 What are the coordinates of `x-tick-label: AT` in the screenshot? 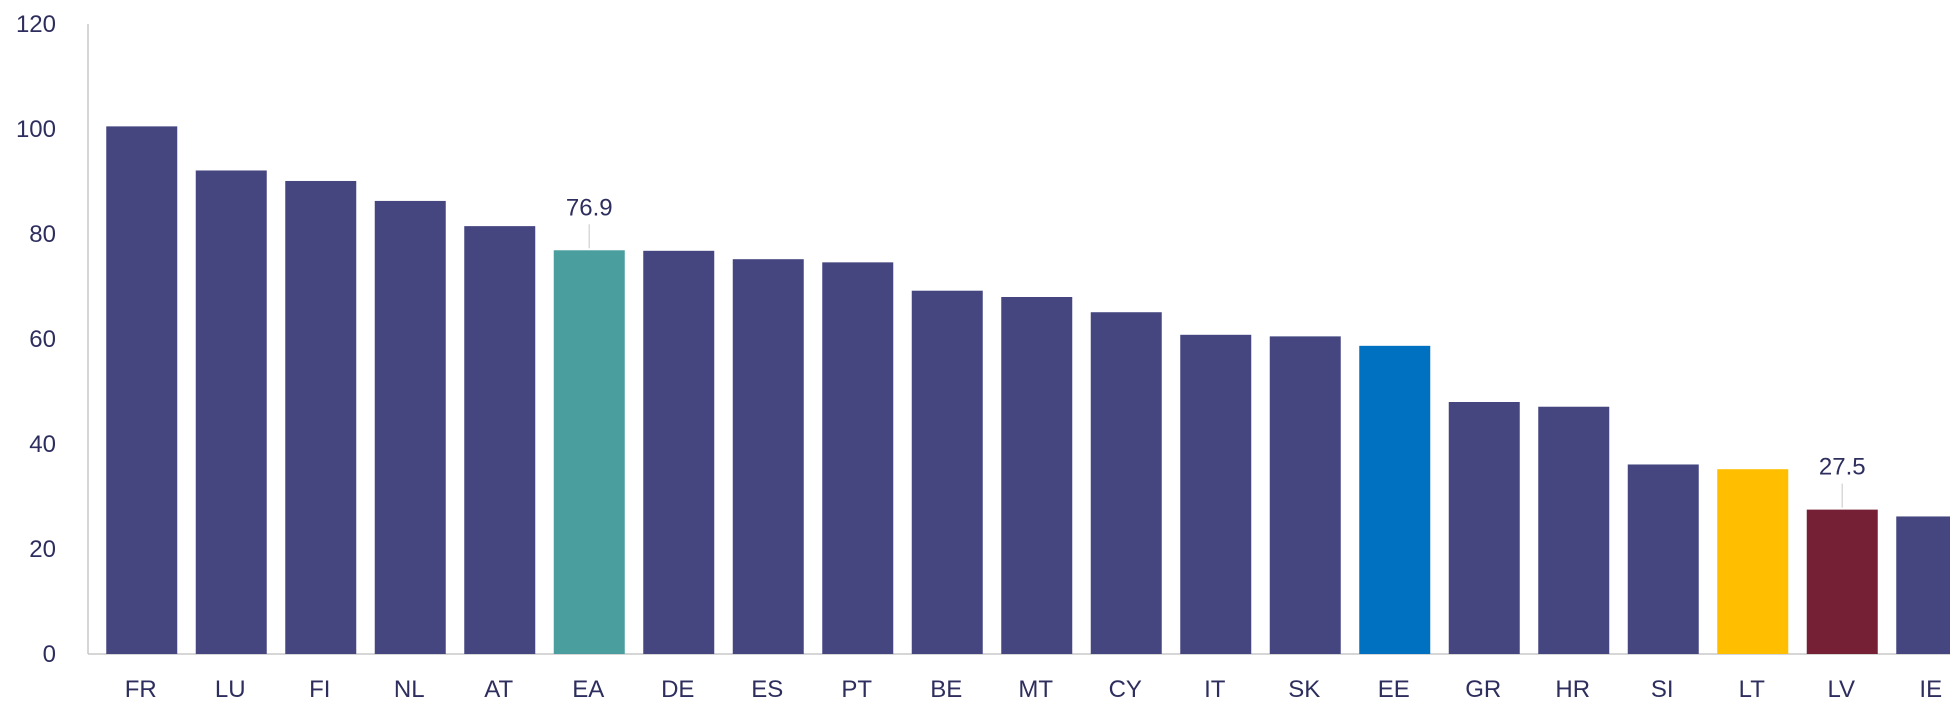 It's located at (498, 688).